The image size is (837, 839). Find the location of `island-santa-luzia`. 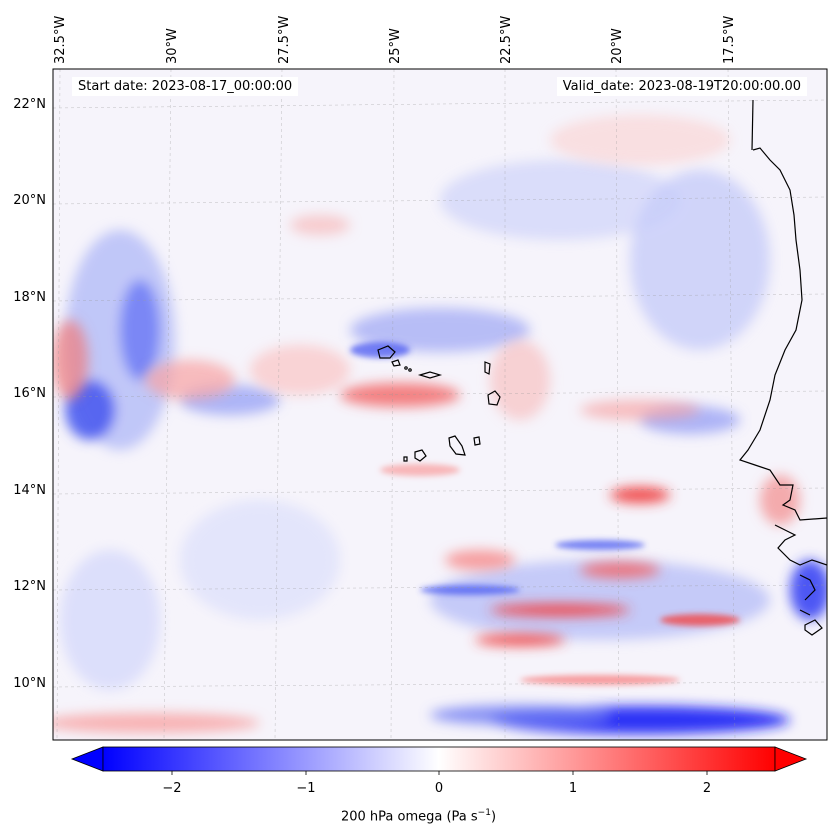

island-santa-luzia is located at coordinates (406, 368).